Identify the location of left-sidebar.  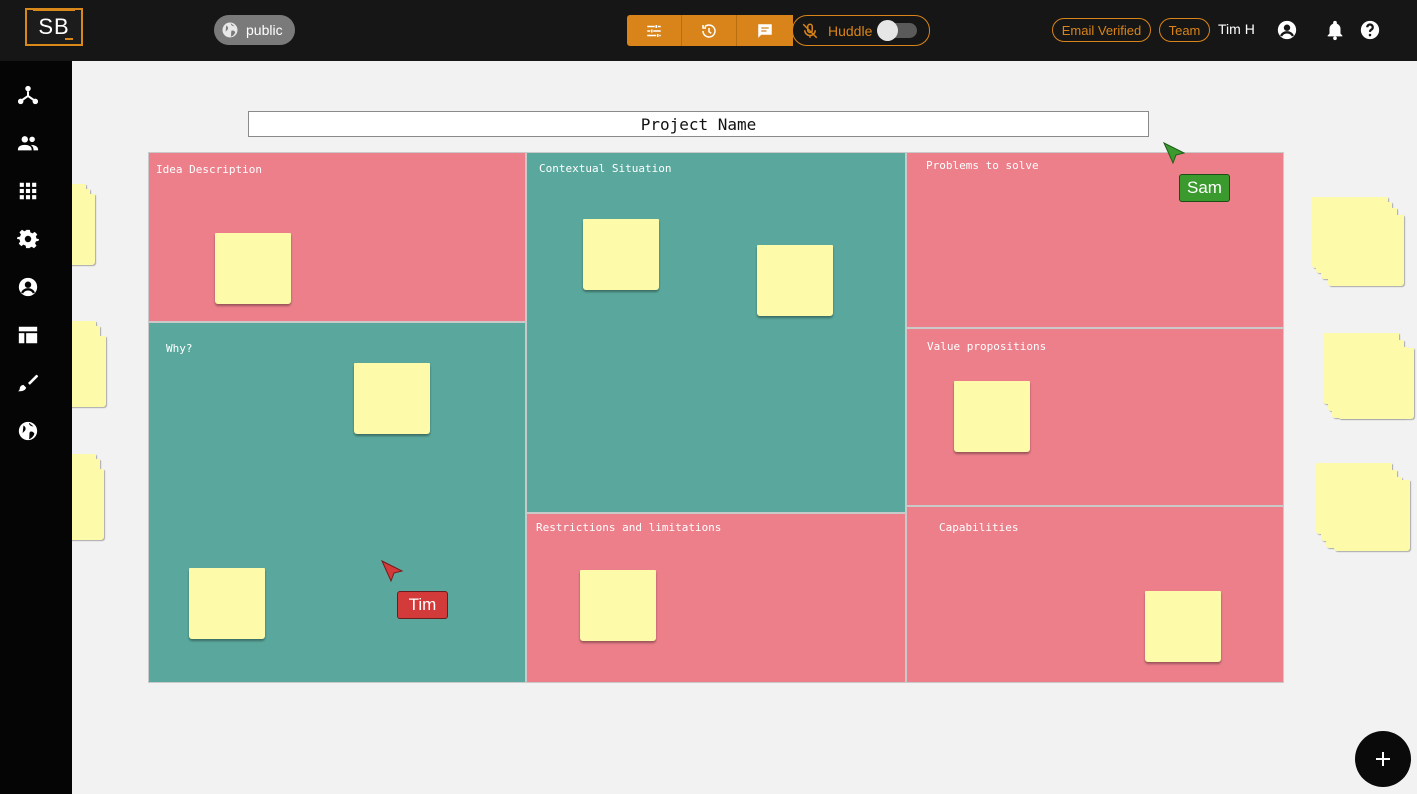
(36, 427).